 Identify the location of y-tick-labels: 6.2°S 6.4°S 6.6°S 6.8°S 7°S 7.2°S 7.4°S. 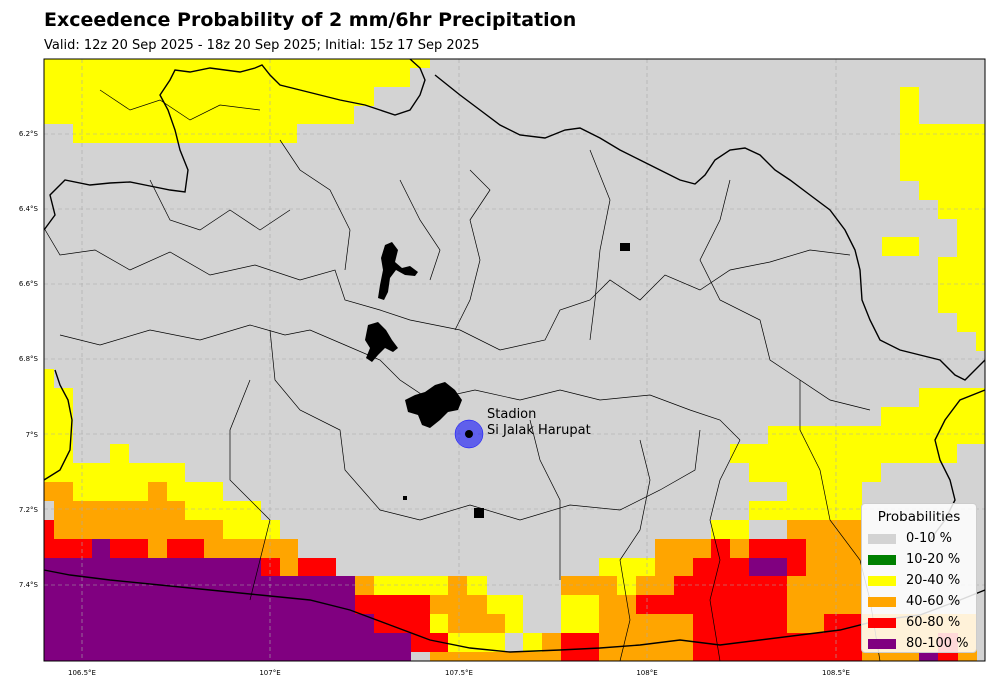
(29, 359).